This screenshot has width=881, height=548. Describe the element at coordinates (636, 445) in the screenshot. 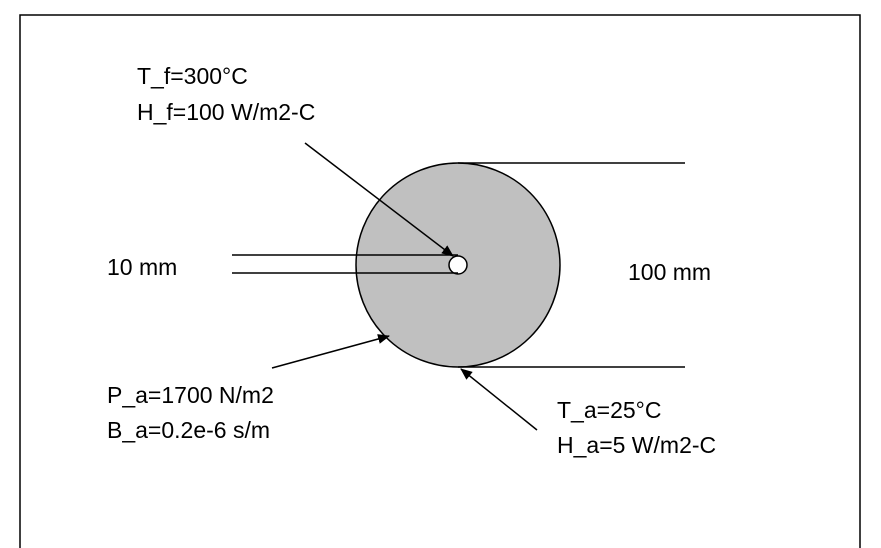

I see `label: H_a=5 W/m2-C` at that location.